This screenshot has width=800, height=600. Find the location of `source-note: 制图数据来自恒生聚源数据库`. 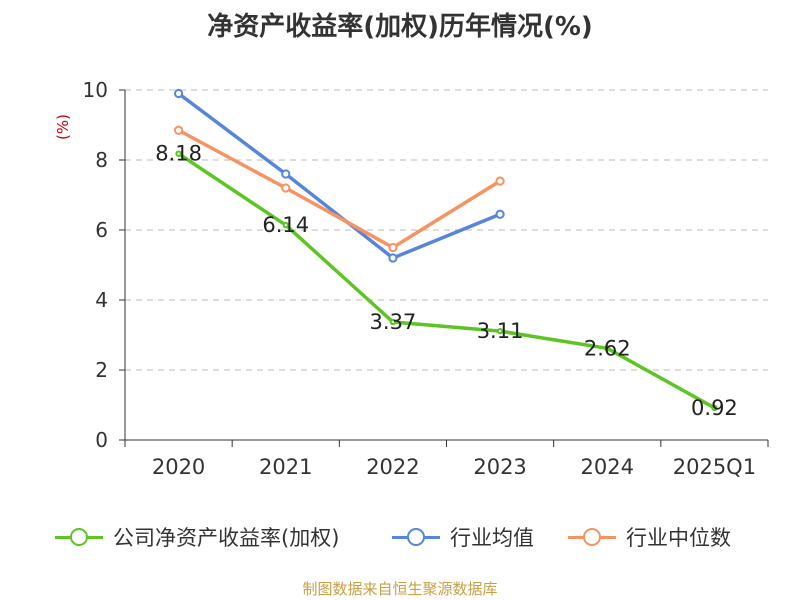

source-note: 制图数据来自恒生聚源数据库 is located at coordinates (400, 589).